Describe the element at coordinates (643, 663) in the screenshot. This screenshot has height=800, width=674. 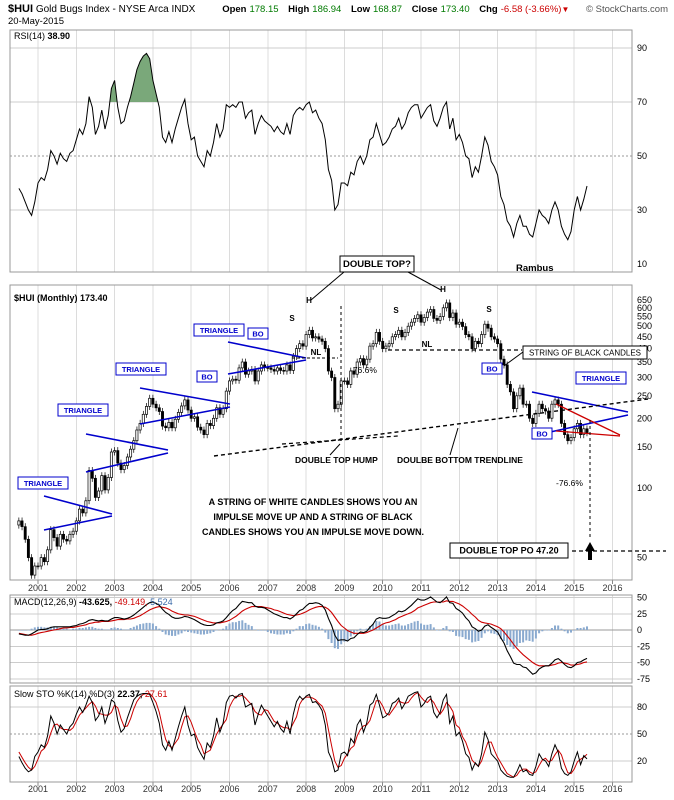
I see `y-axis-tick-label: -50` at that location.